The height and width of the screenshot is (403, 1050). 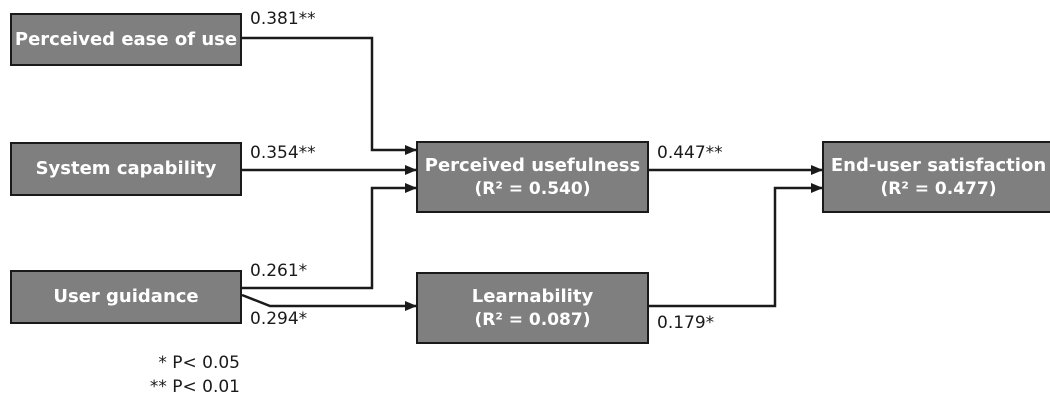 I want to click on node-perceived-usefulness: Perceived usefulness (R² = 0.540), so click(x=532, y=177).